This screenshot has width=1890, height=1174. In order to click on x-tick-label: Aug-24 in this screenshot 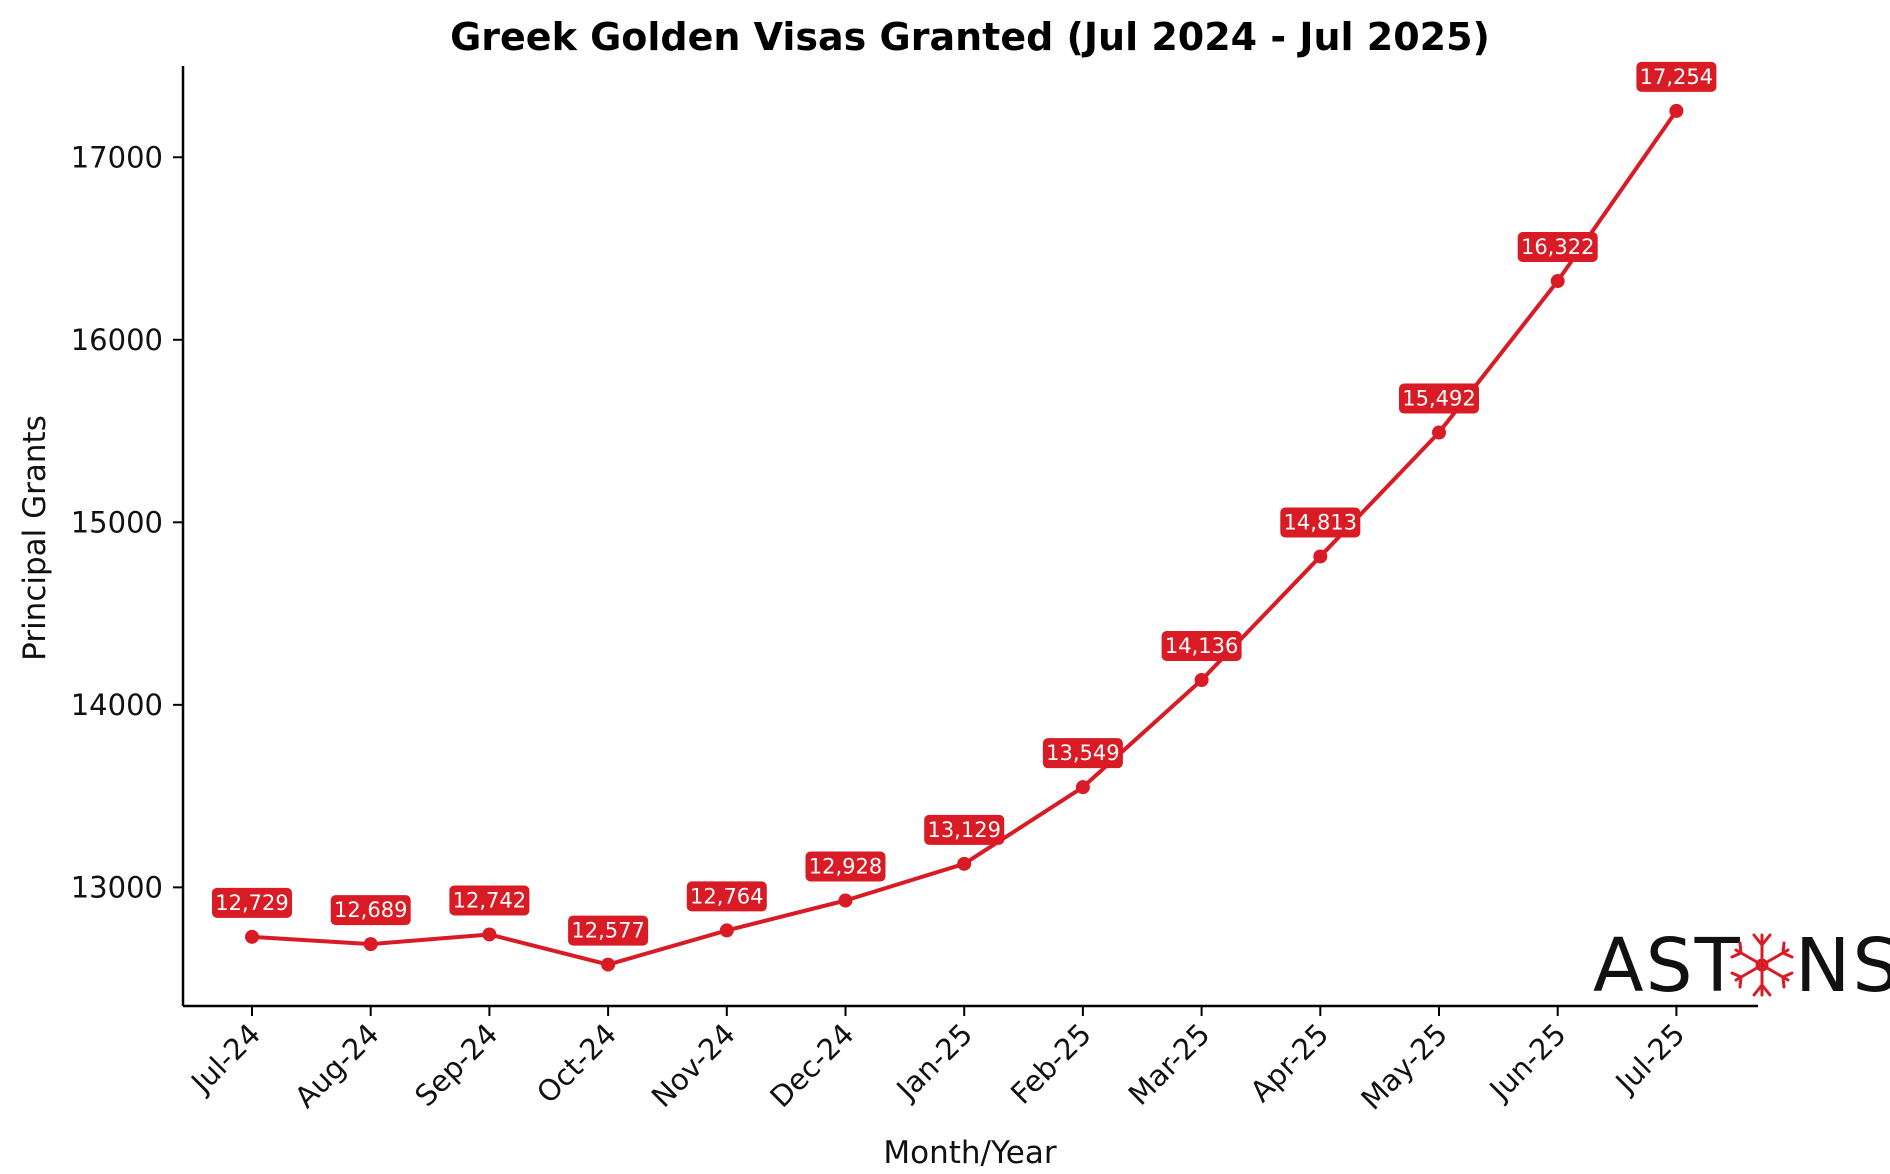, I will do `click(337, 1066)`.